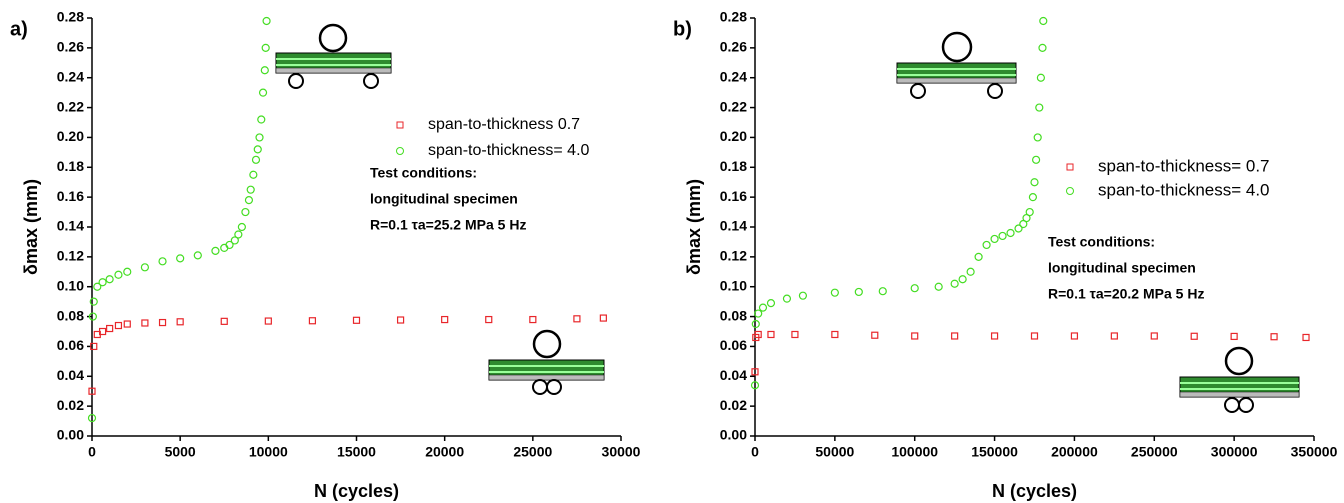 Image resolution: width=1344 pixels, height=503 pixels. Describe the element at coordinates (356, 452) in the screenshot. I see `x-tick-label: 15000` at that location.